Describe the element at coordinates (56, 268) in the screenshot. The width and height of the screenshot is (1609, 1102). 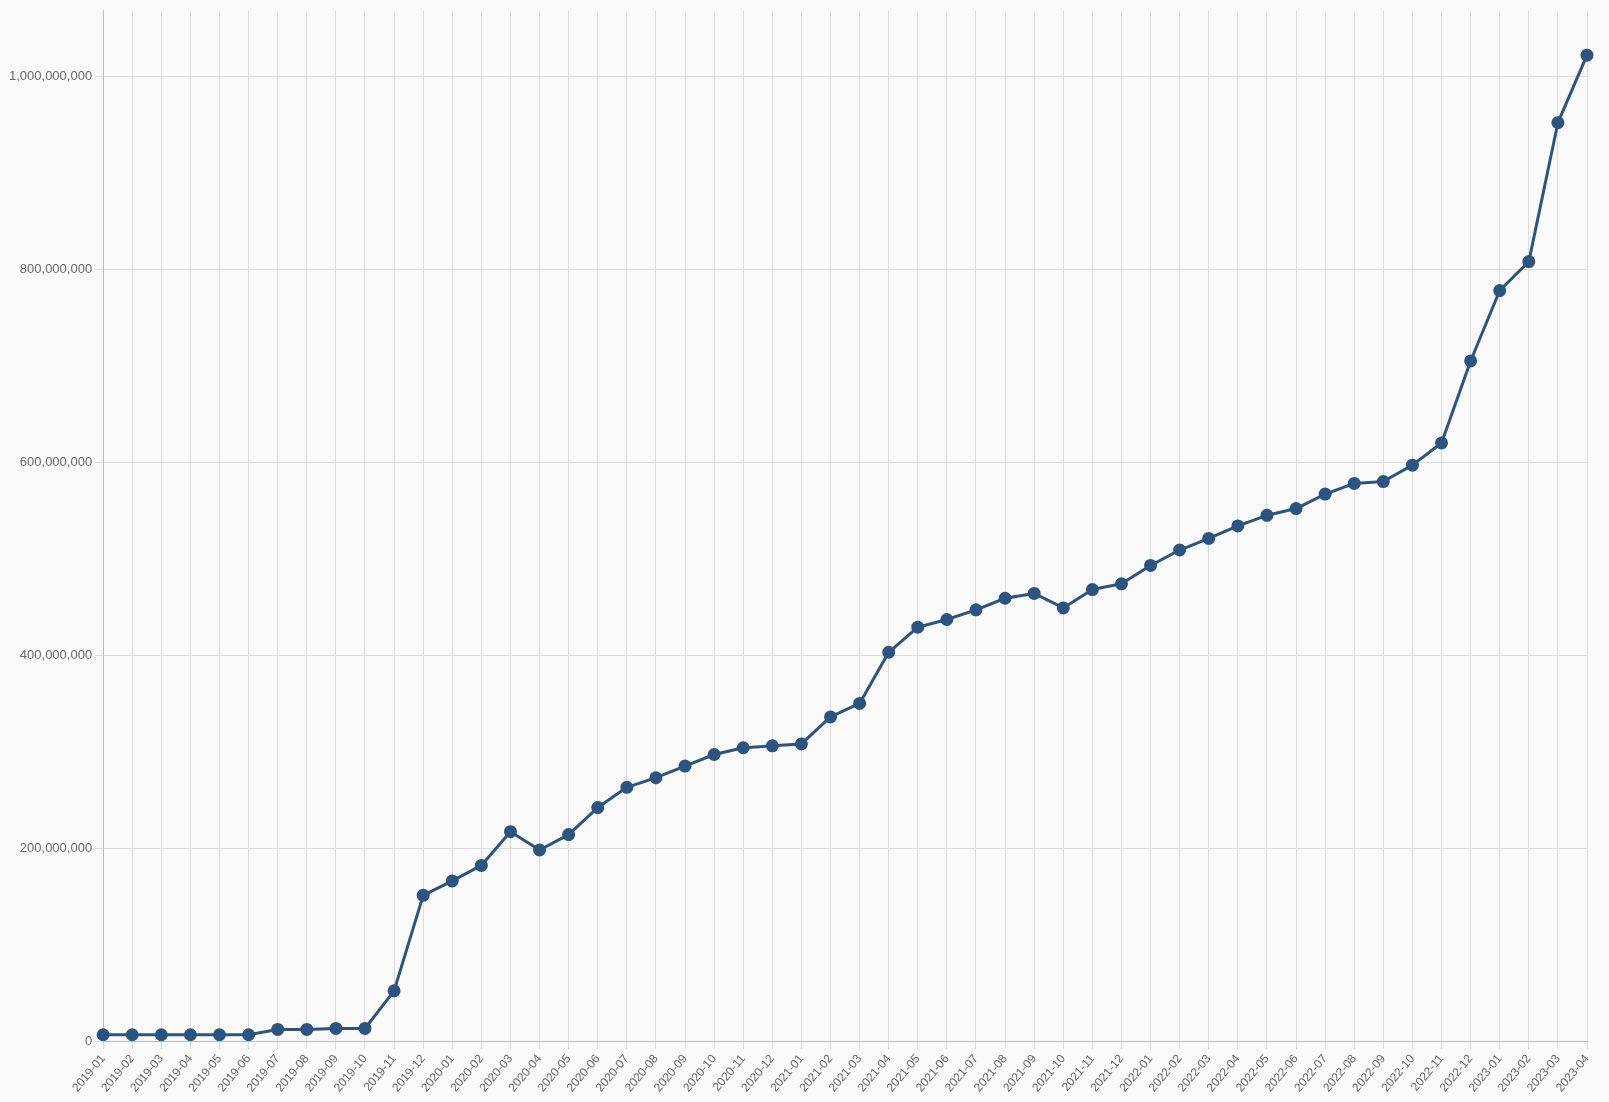
I see `y-tick-label: 800,000,000` at that location.